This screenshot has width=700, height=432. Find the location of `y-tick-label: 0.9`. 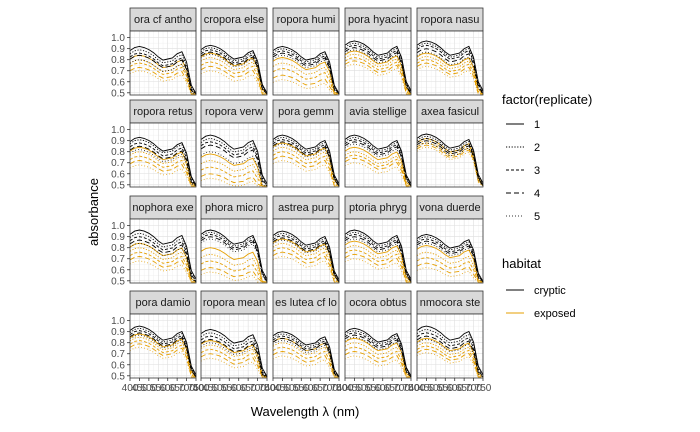

y-tick-label: 0.9 is located at coordinates (118, 332).